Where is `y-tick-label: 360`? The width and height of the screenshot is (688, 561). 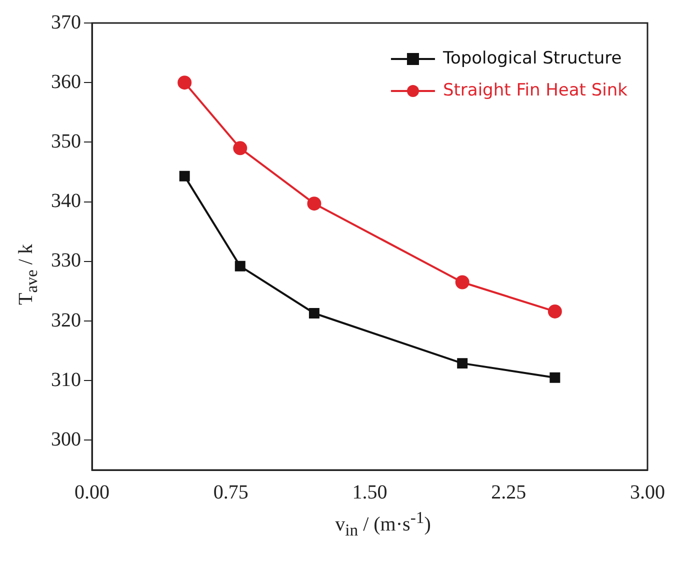
y-tick-label: 360 is located at coordinates (66, 81).